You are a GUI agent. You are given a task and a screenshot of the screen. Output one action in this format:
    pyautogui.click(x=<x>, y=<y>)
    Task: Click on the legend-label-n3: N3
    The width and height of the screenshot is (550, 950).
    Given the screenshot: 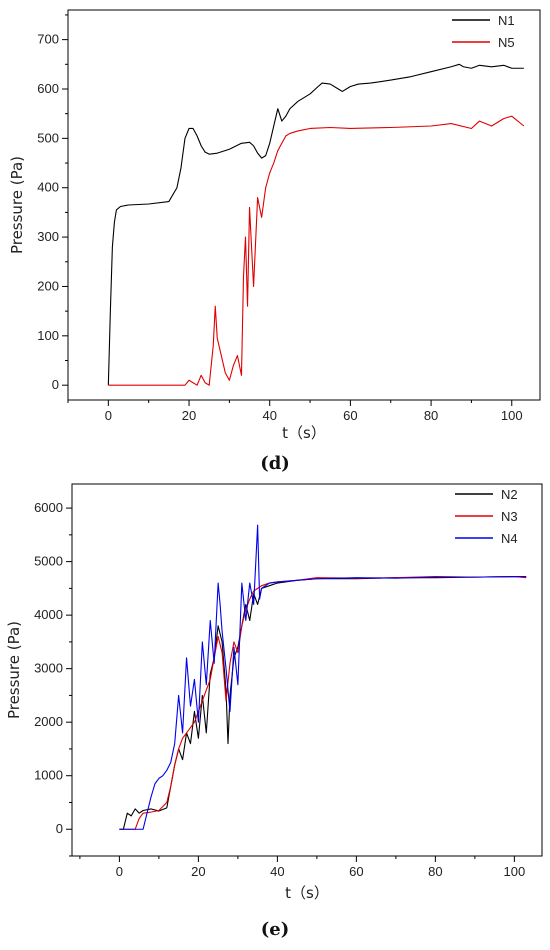 What is the action you would take?
    pyautogui.click(x=509, y=516)
    